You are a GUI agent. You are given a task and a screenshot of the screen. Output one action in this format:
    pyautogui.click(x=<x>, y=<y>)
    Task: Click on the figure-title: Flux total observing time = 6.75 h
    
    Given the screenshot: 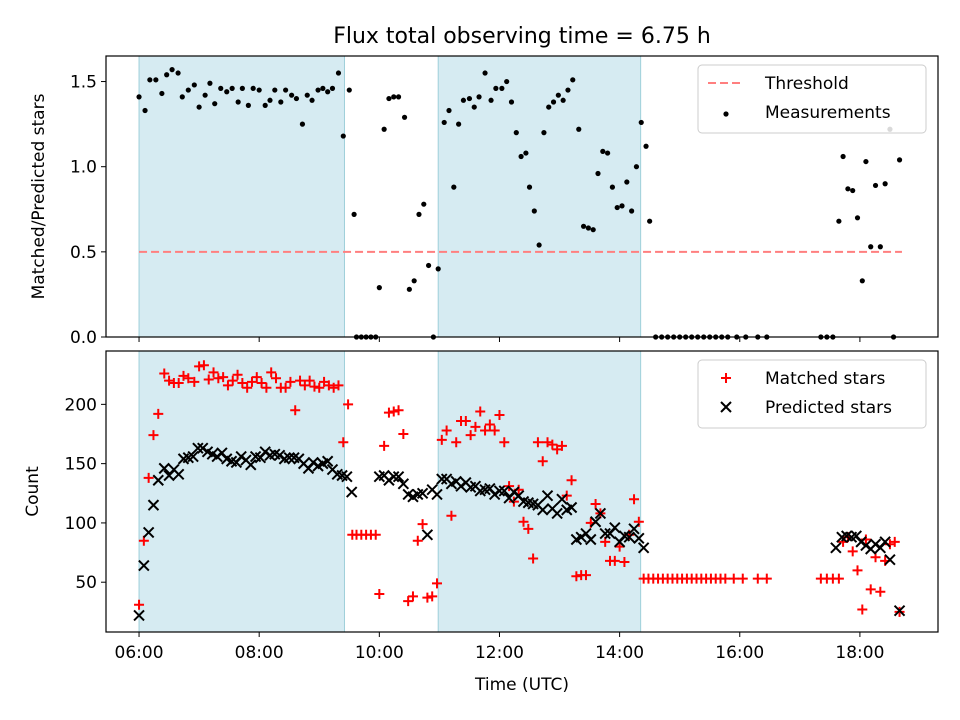 What is the action you would take?
    pyautogui.click(x=522, y=36)
    